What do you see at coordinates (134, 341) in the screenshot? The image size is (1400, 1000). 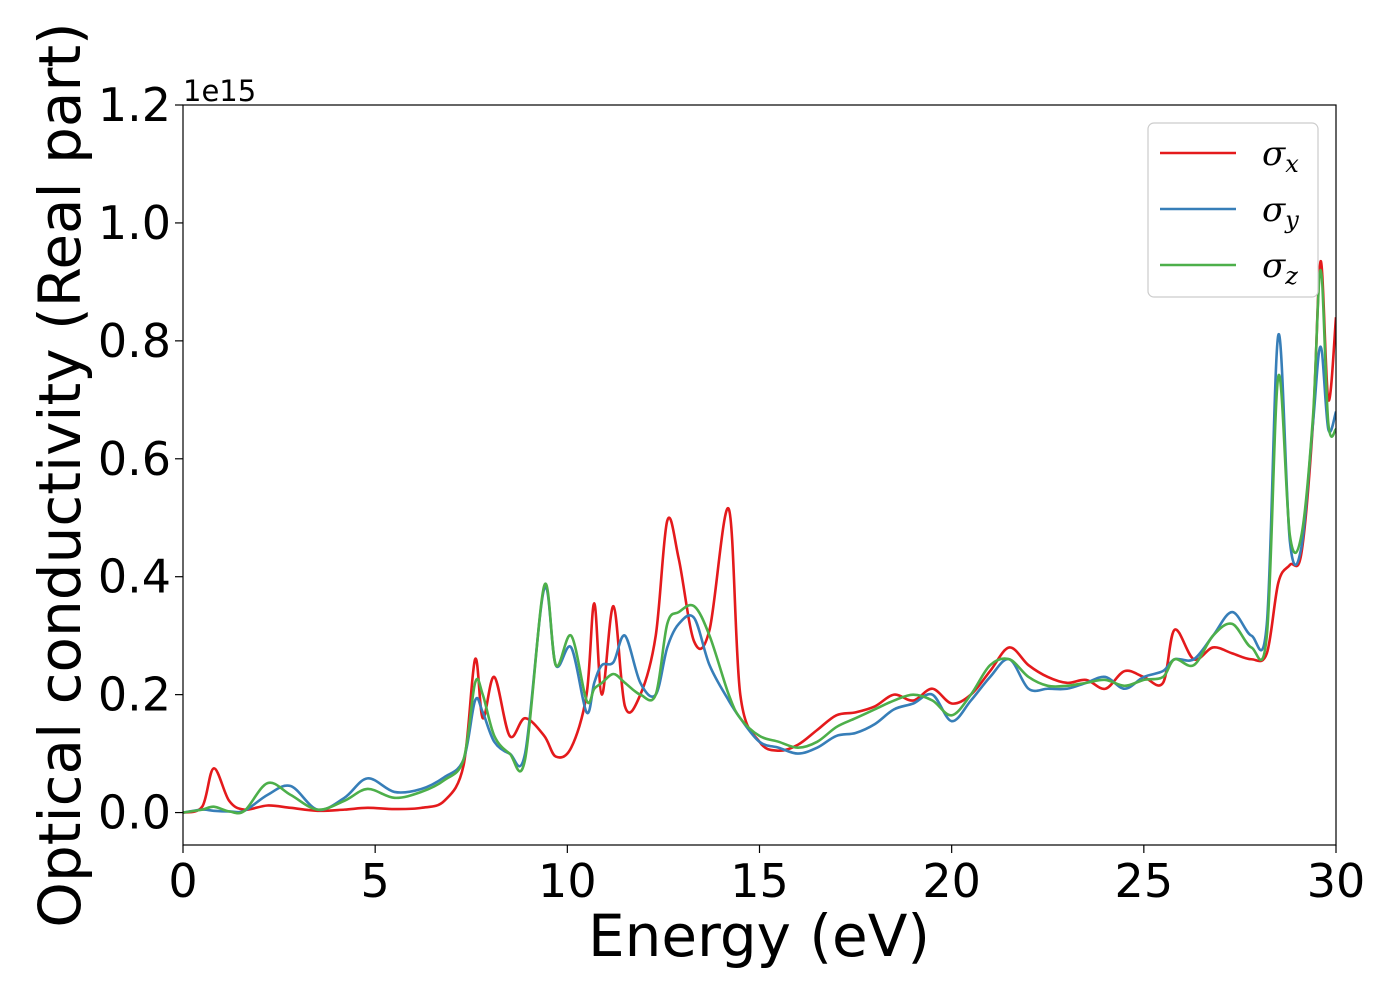 I see `y-tick-label: 0.8` at bounding box center [134, 341].